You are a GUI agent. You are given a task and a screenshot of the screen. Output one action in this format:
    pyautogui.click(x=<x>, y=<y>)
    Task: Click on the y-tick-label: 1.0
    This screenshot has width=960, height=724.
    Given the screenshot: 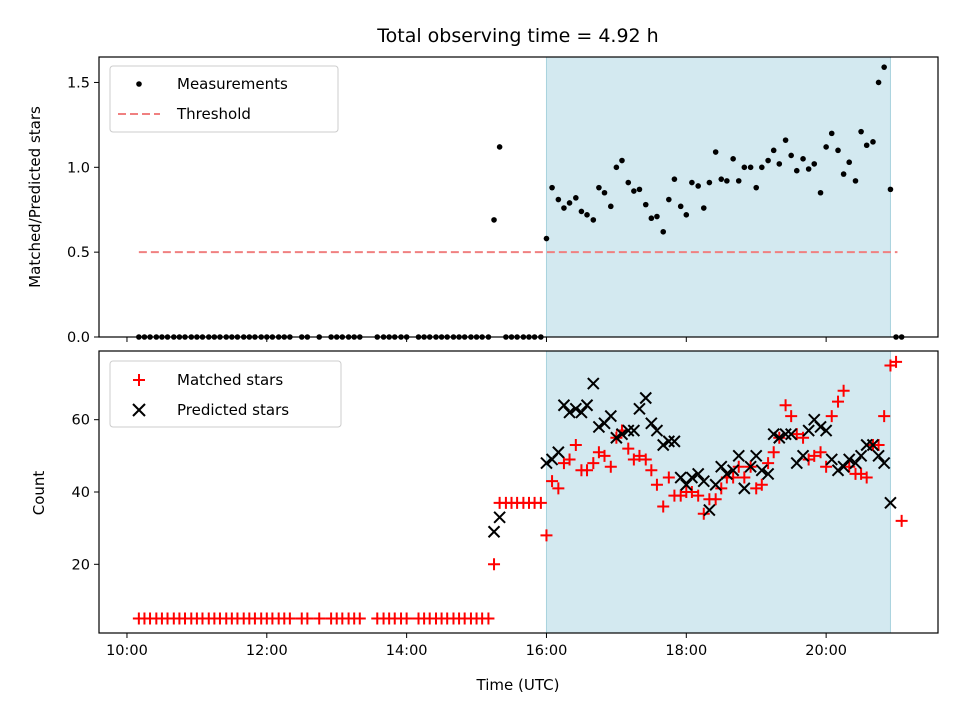 What is the action you would take?
    pyautogui.click(x=78, y=168)
    